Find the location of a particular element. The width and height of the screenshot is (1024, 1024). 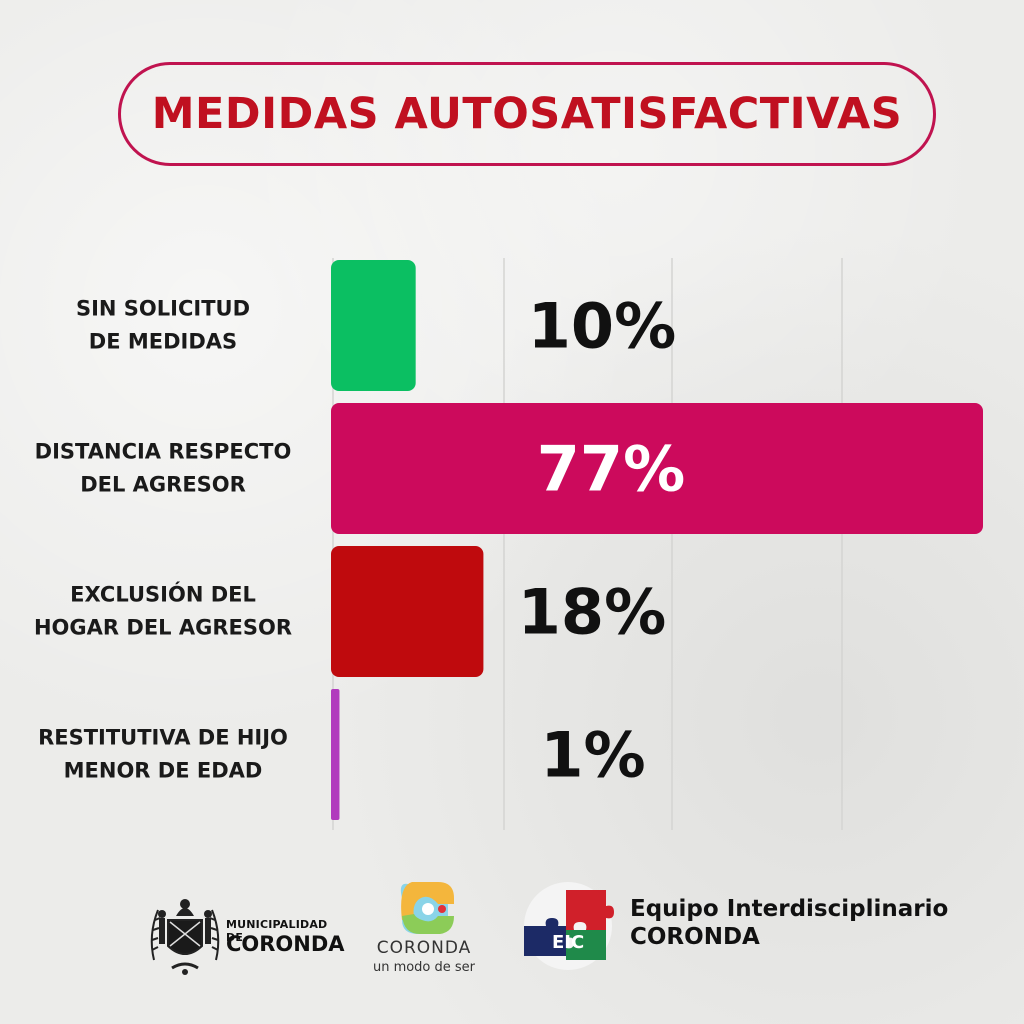

category-label: EXCLUSIÓN DEL HOGAR DEL AGRESOR is located at coordinates (163, 611).